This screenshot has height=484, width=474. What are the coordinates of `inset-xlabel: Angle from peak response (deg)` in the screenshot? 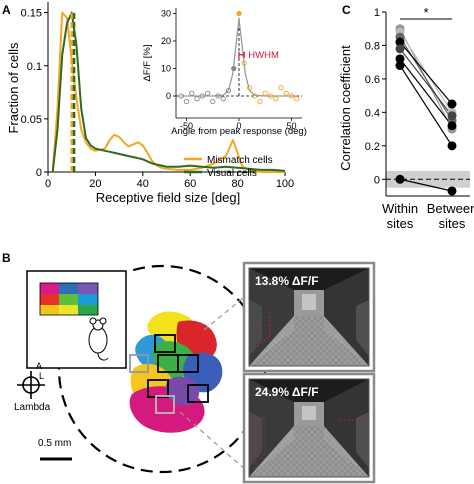 It's located at (239, 131).